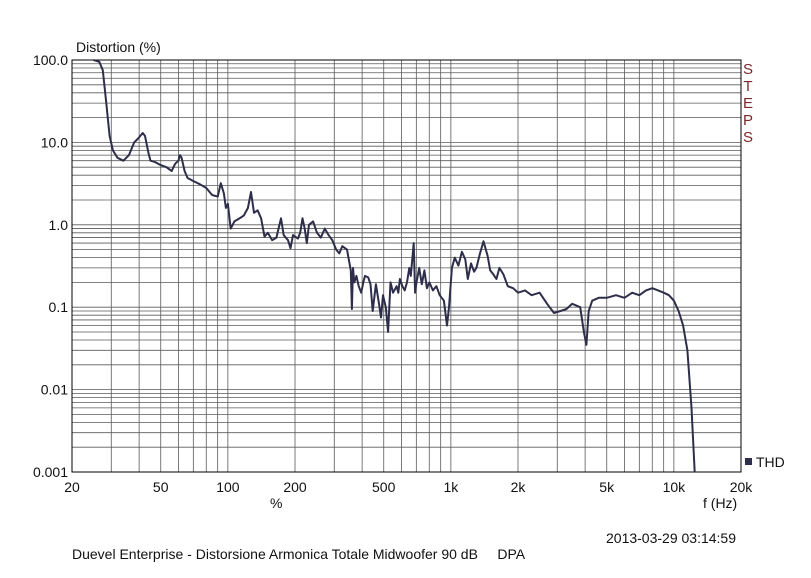 This screenshot has width=811, height=578. I want to click on legend-label-thd: THD, so click(770, 462).